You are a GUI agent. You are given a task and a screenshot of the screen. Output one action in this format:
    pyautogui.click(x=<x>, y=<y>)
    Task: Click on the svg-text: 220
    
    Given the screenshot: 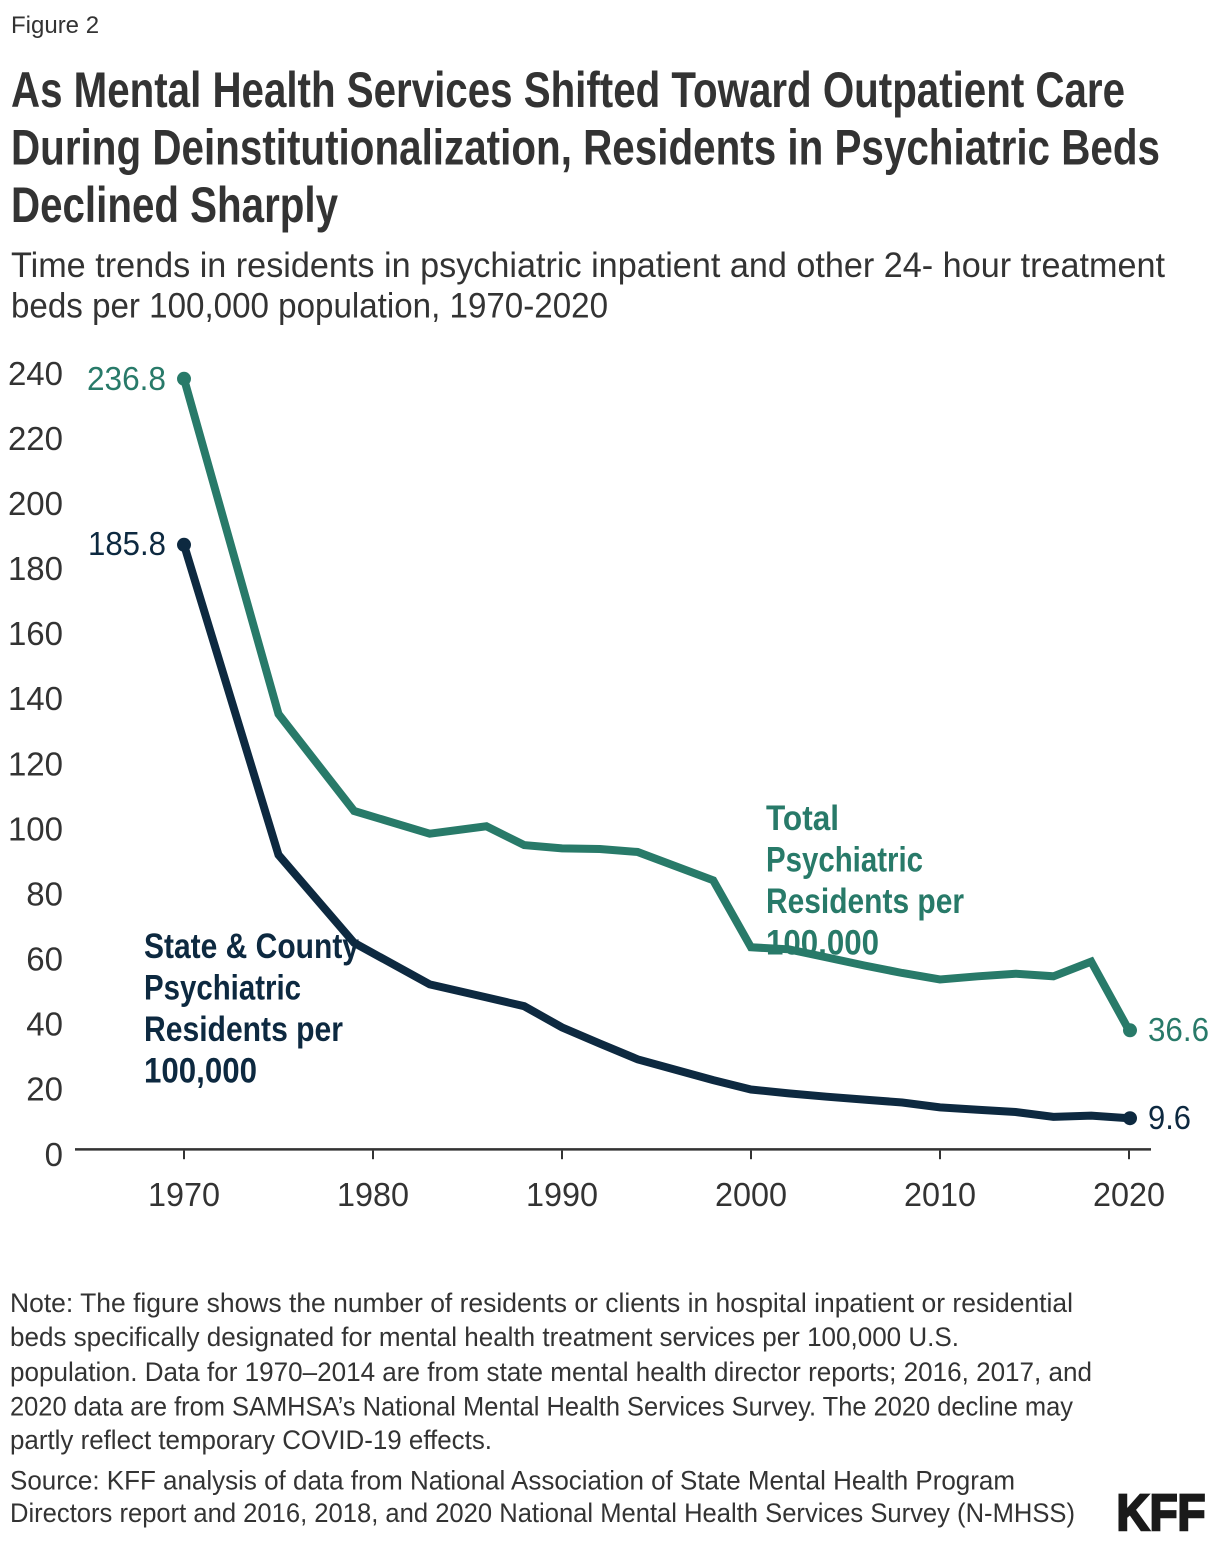 What is the action you would take?
    pyautogui.click(x=35, y=438)
    